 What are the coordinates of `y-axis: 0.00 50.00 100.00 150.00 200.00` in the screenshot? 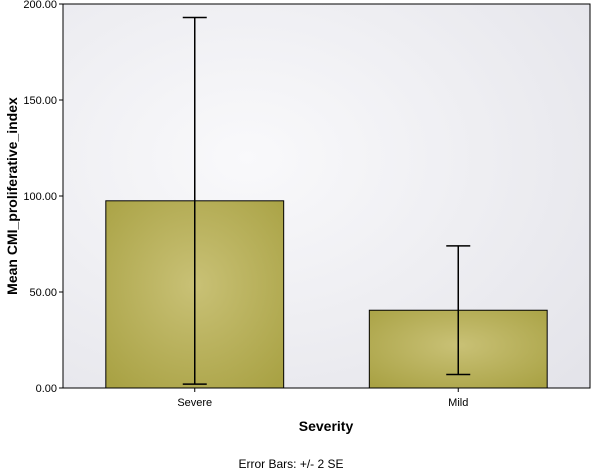 It's located at (43, 197).